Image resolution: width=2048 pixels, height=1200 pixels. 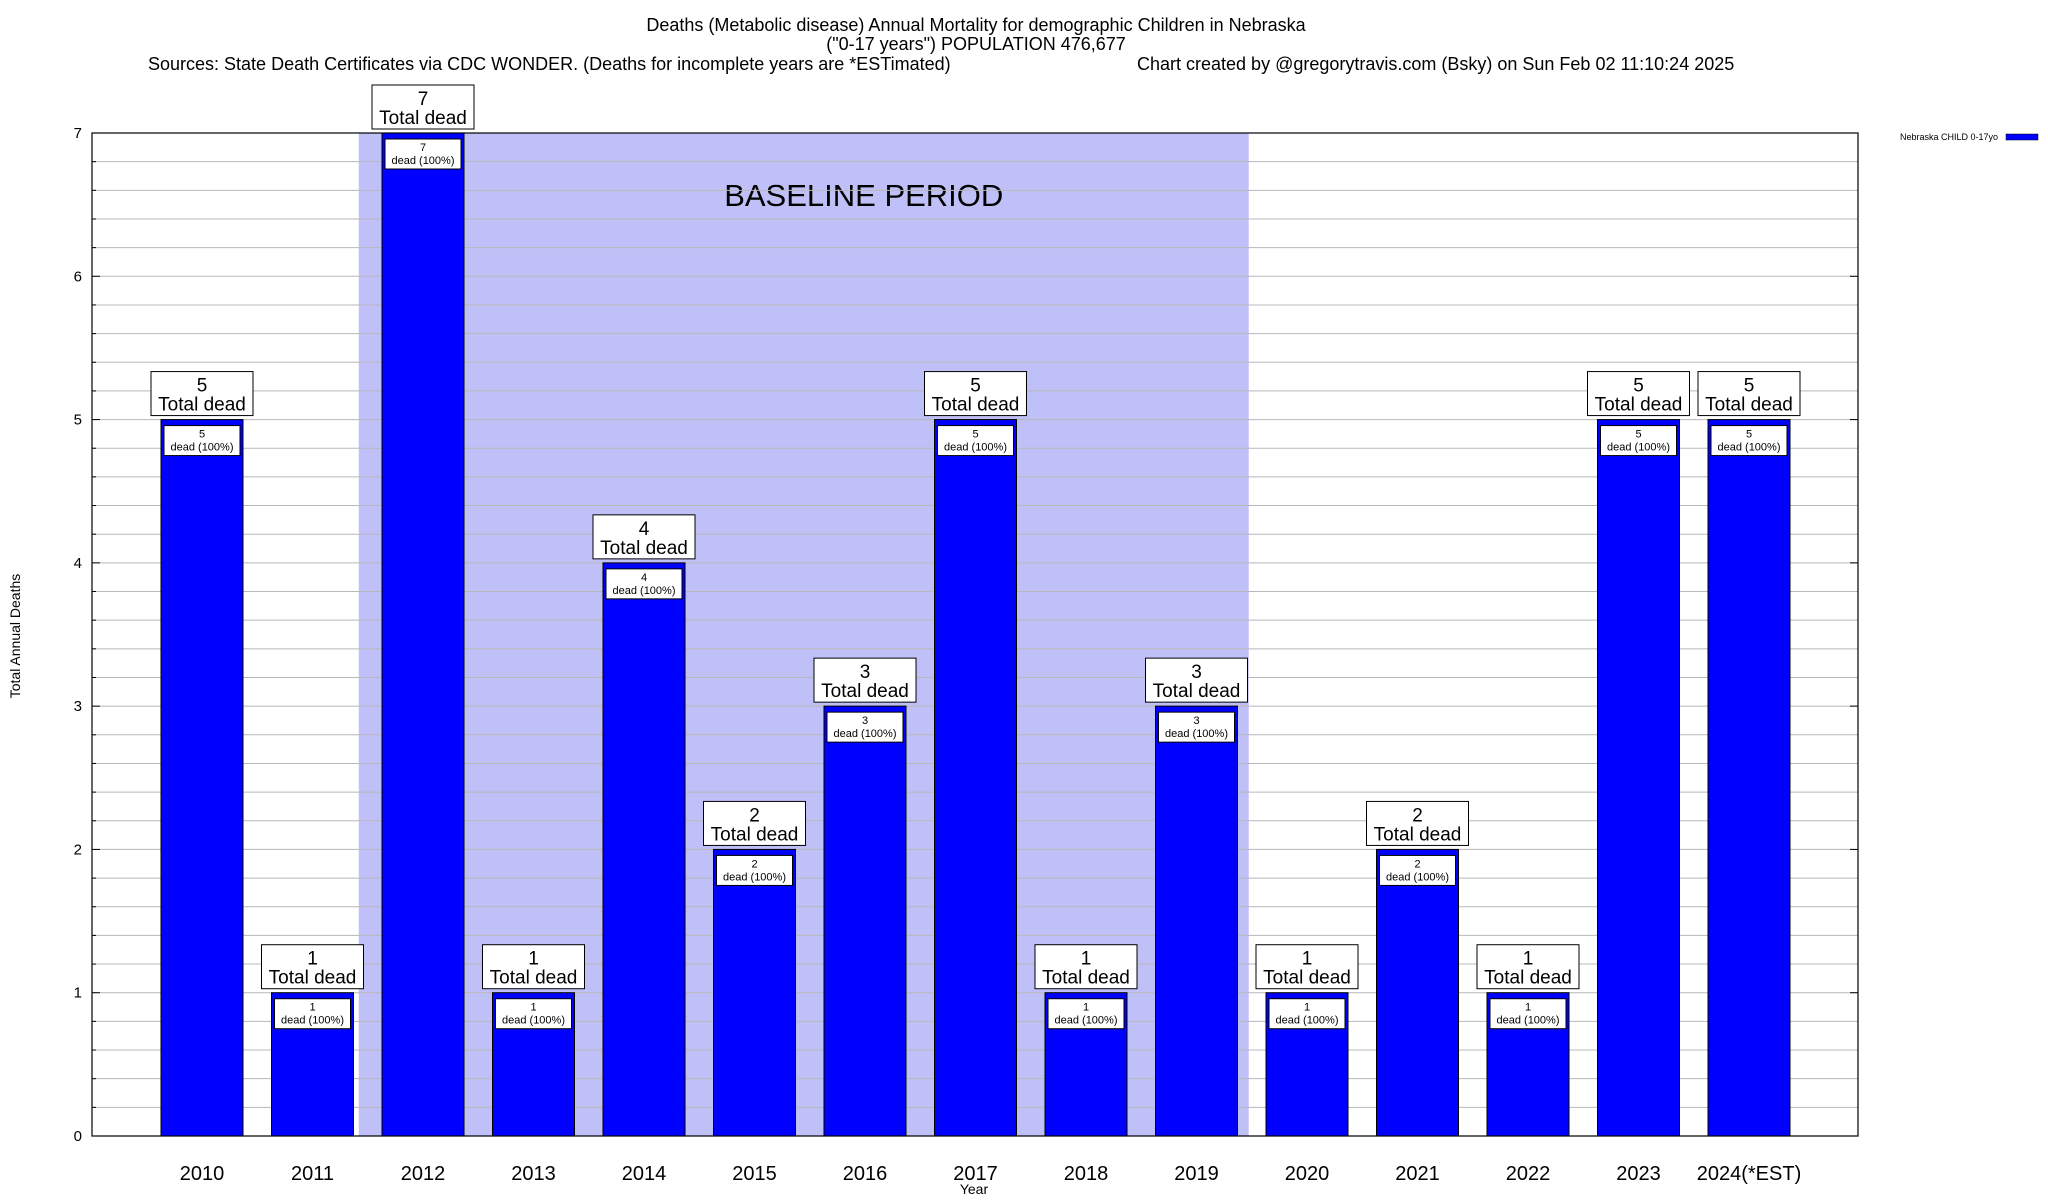 I want to click on bar-inner-value: 3, so click(x=1196, y=721).